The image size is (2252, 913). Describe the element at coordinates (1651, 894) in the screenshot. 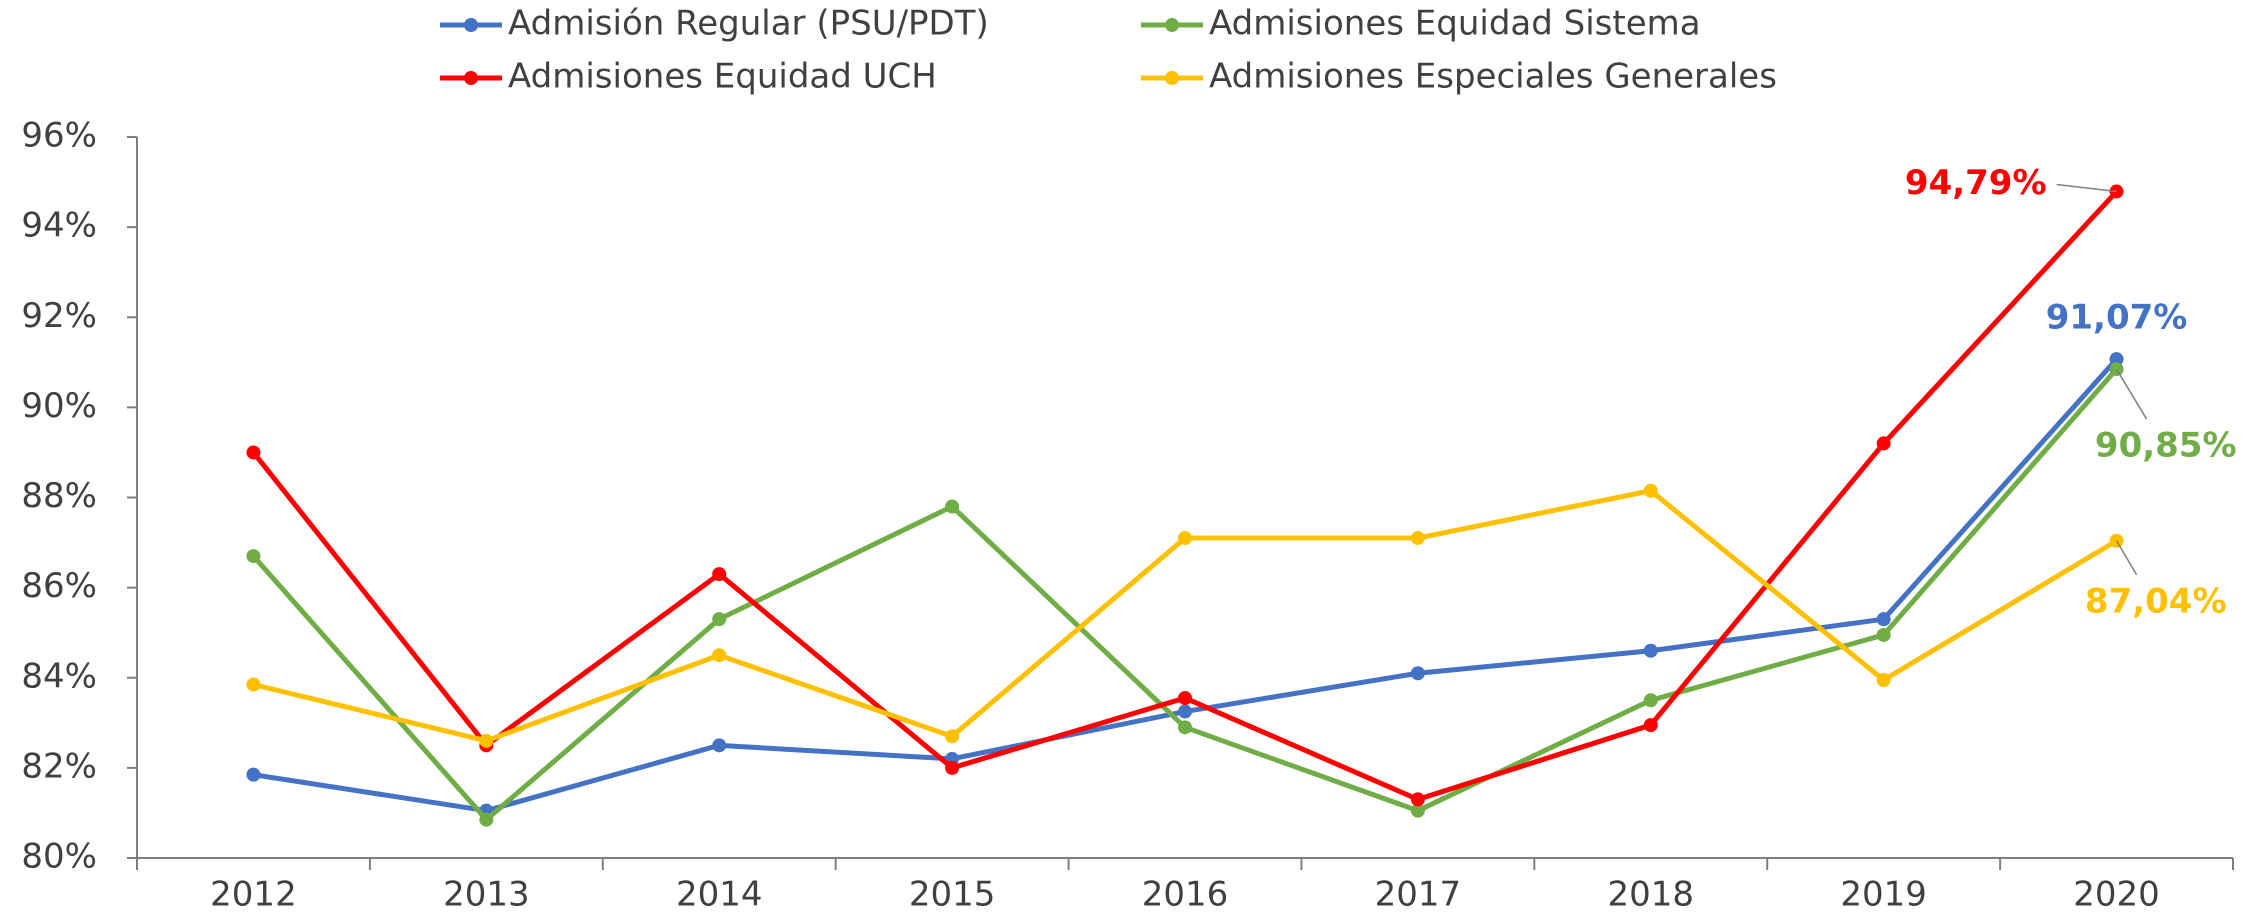

I see `x-tick-label: 2018` at that location.